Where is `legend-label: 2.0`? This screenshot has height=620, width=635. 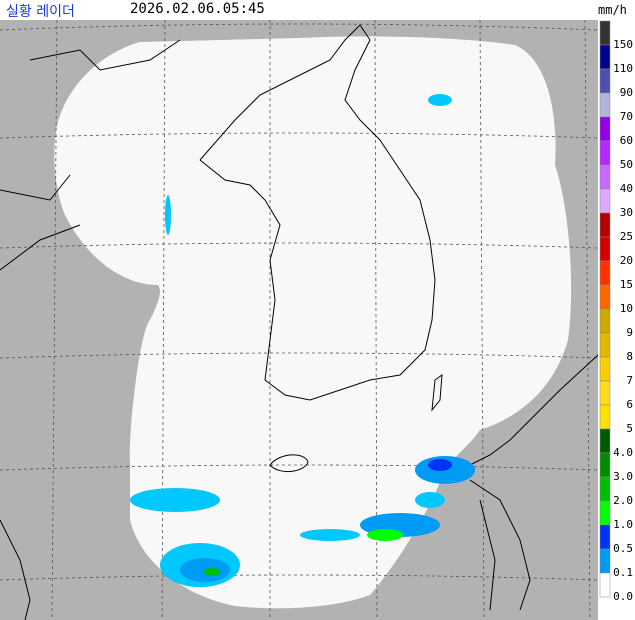
legend-label: 2.0 is located at coordinates (623, 500).